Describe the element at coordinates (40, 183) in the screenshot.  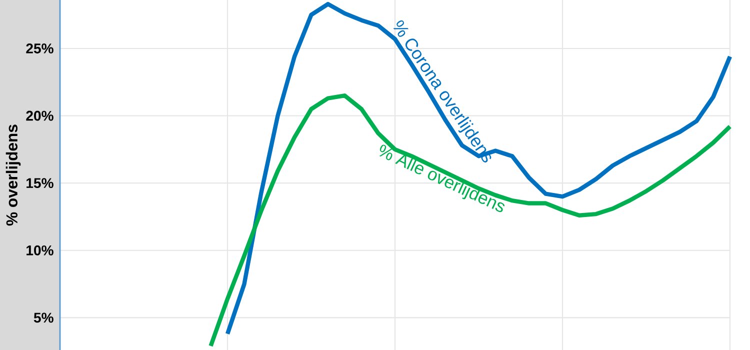
I see `y-tick-label: 15%` at that location.